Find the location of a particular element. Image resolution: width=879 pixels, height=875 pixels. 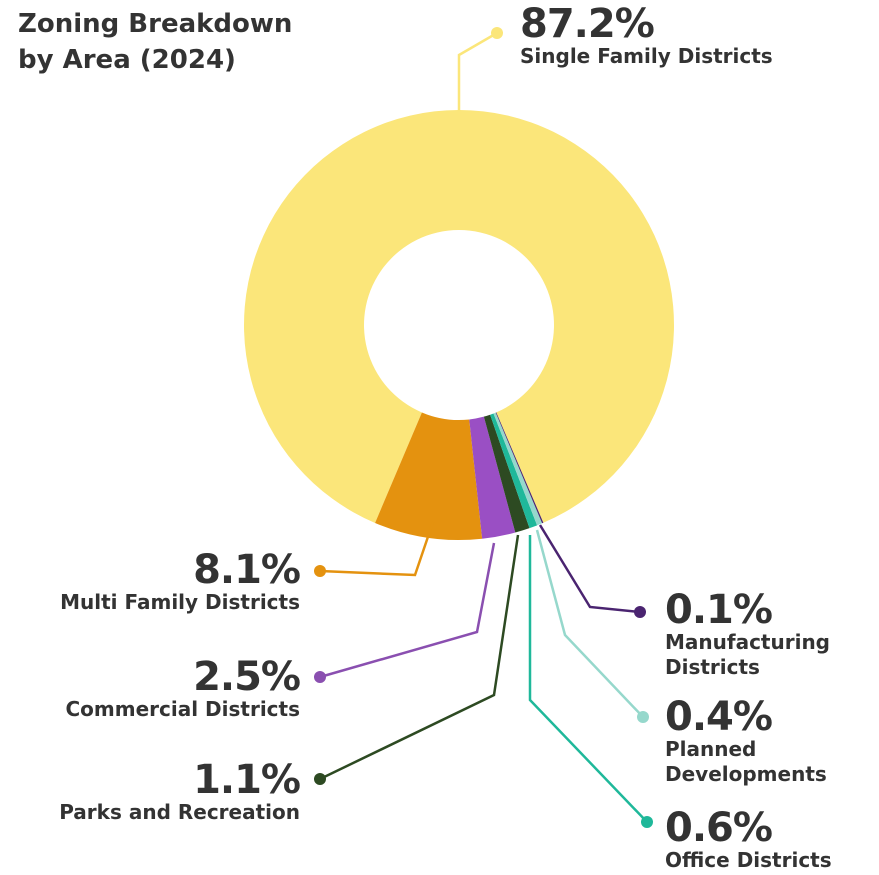

category-label: Parks and Recreation is located at coordinates (179, 812).